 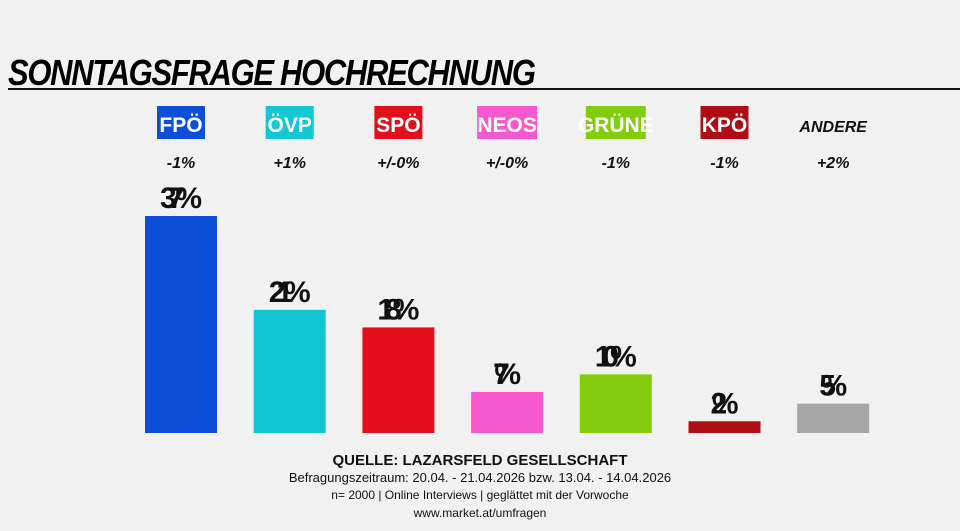 What do you see at coordinates (290, 292) in the screenshot?
I see `data-label: 21%` at bounding box center [290, 292].